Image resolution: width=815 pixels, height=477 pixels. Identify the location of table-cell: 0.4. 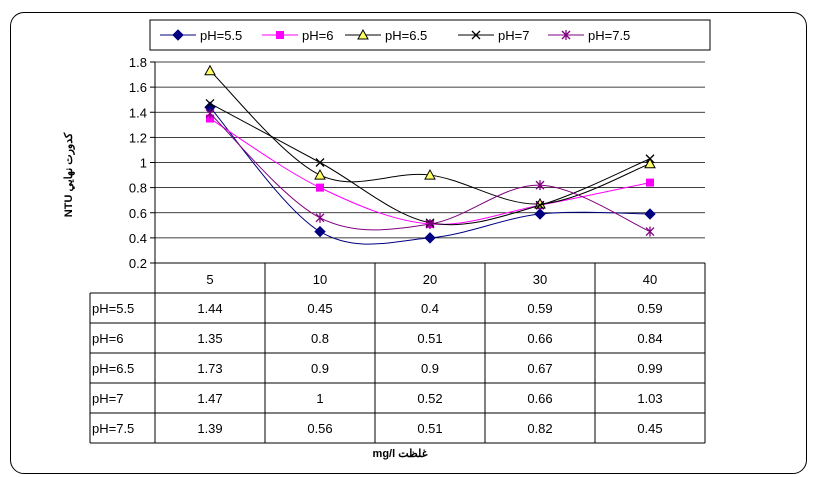
(430, 308).